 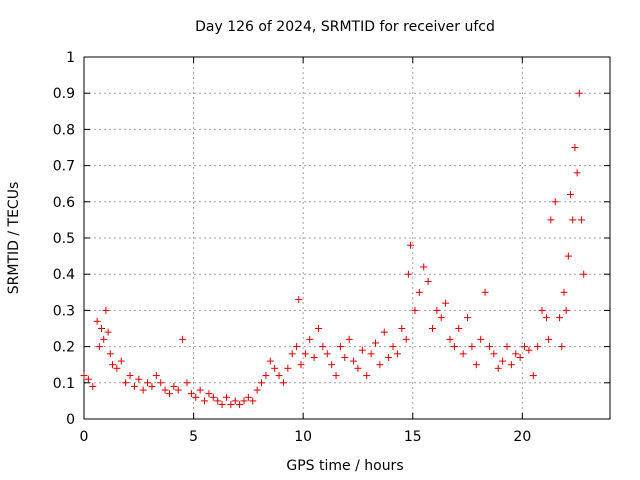 I want to click on y-tick-label: 0.1, so click(x=64, y=384).